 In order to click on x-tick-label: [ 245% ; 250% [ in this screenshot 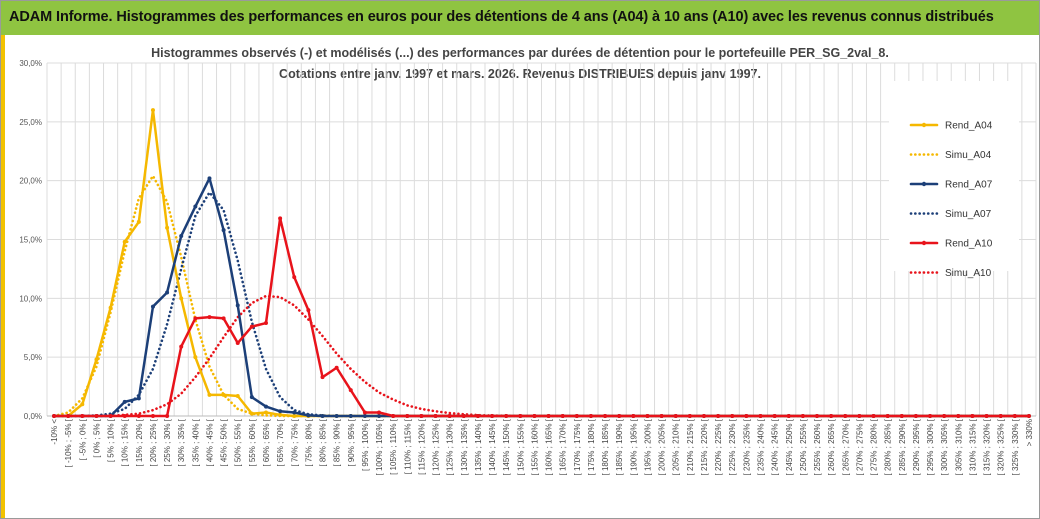, I will do `click(789, 446)`.